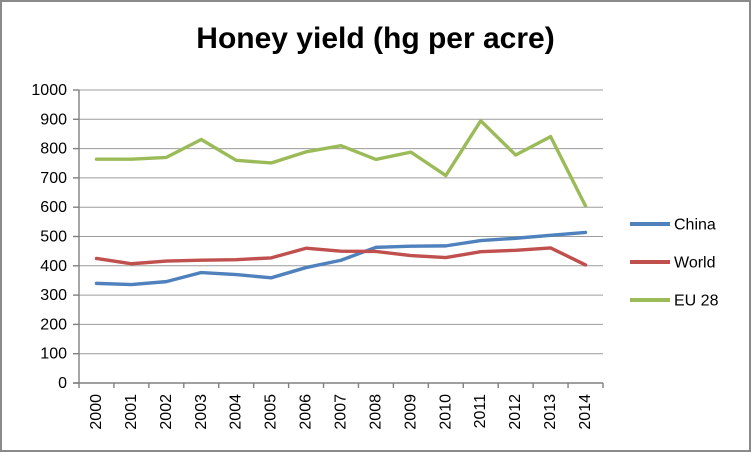  I want to click on x-tick-label-2014: 2014, so click(585, 412).